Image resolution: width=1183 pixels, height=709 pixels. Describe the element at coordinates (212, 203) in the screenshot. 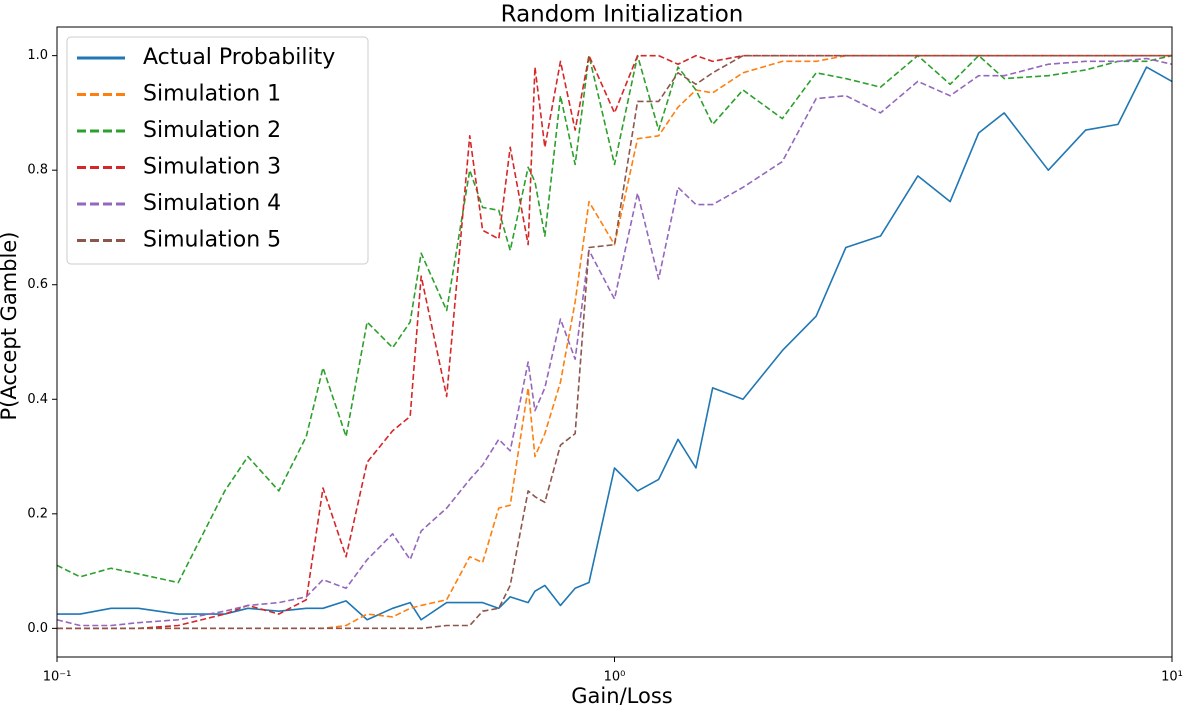

I see `legend-label: Simulation 4` at that location.